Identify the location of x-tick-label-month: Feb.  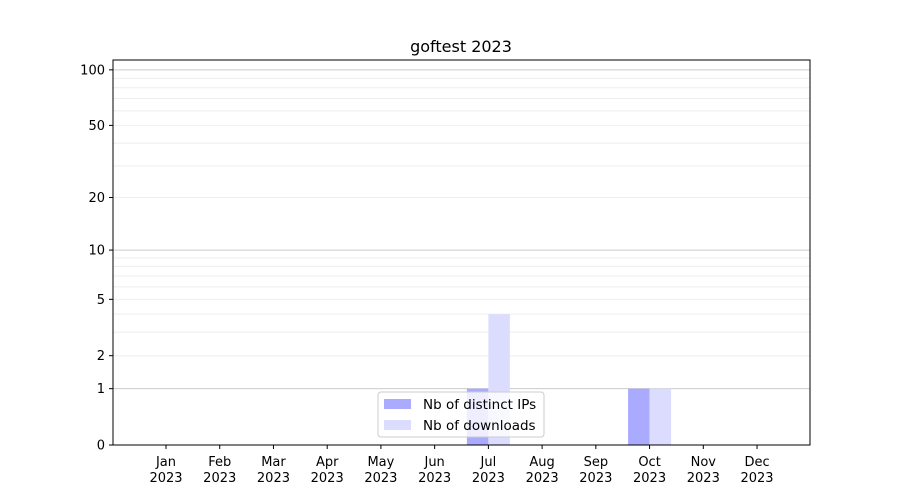
(219, 462).